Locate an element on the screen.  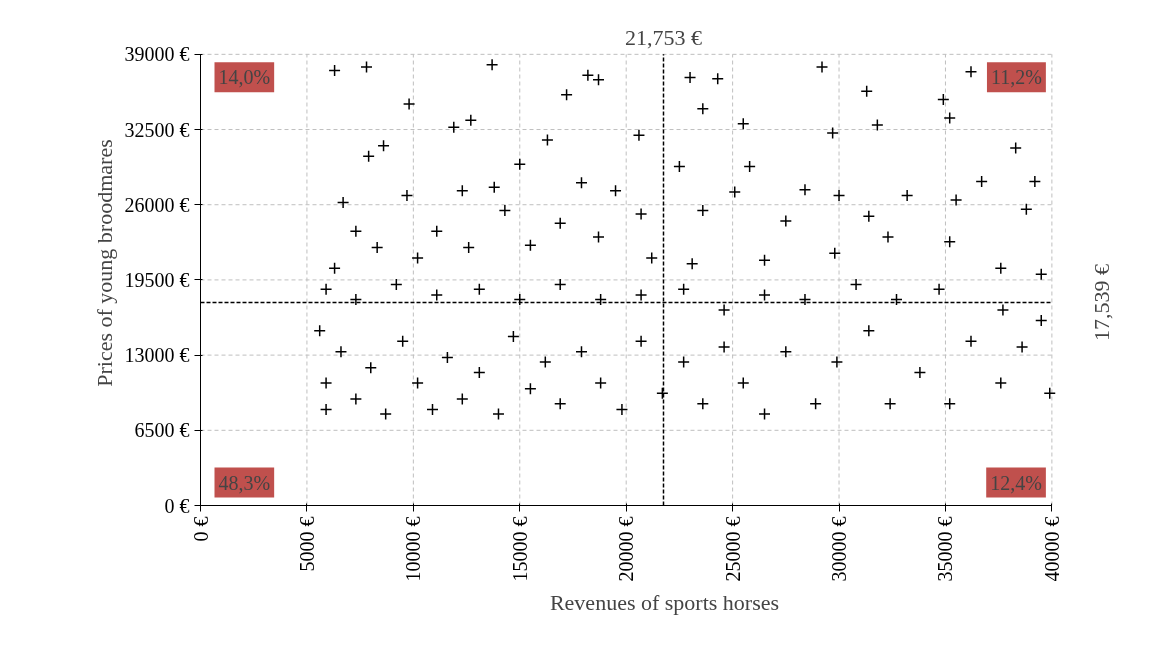
x-tick-label: 40000 € is located at coordinates (1051, 549).